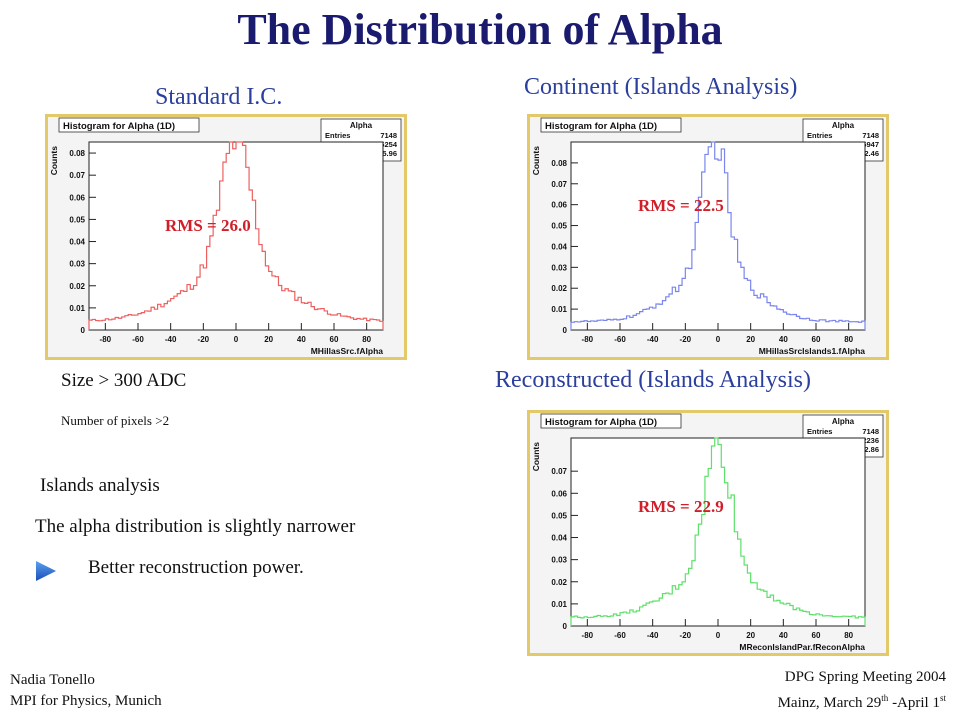 This screenshot has width=960, height=720. Describe the element at coordinates (867, 144) in the screenshot. I see `stats-value: 0.5947` at that location.